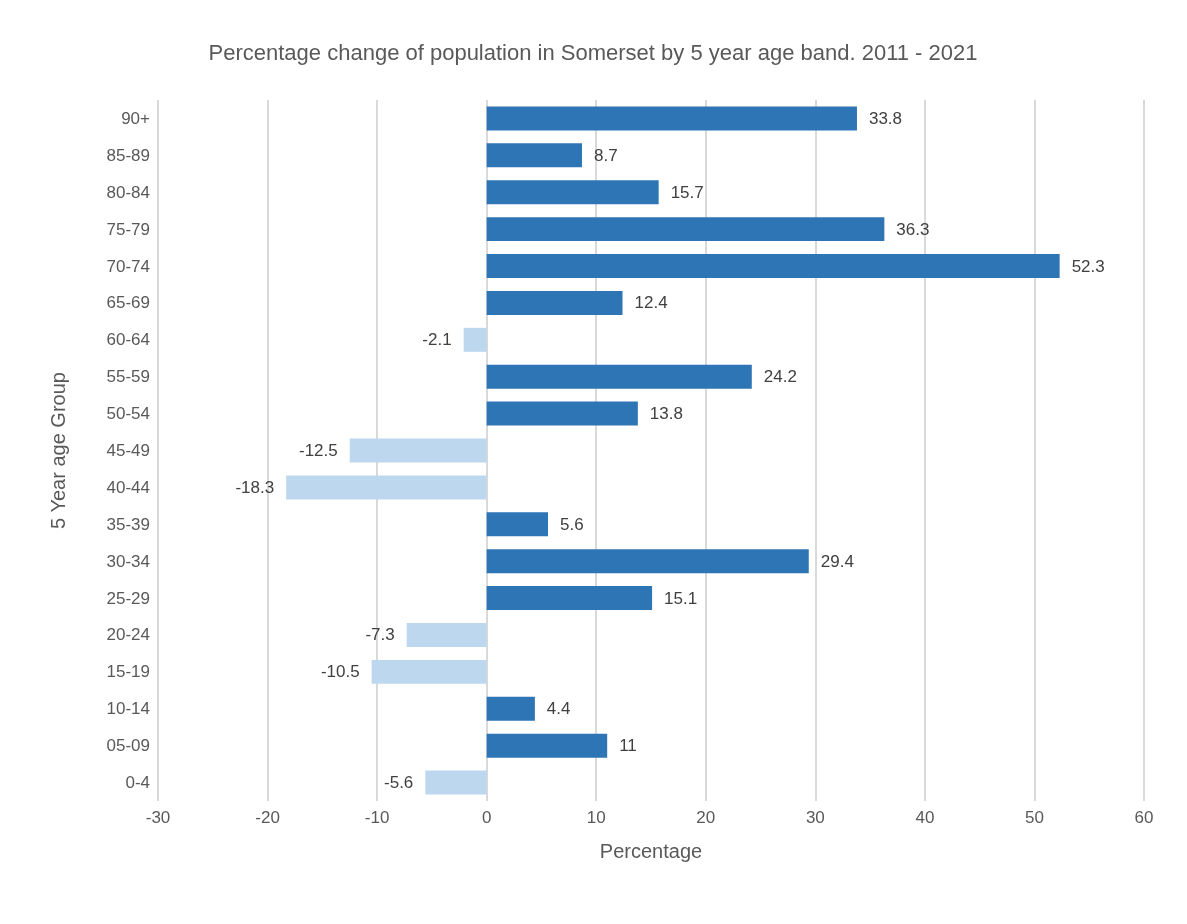 The width and height of the screenshot is (1187, 924). Describe the element at coordinates (128, 229) in the screenshot. I see `y-tick-label: 75-79` at that location.